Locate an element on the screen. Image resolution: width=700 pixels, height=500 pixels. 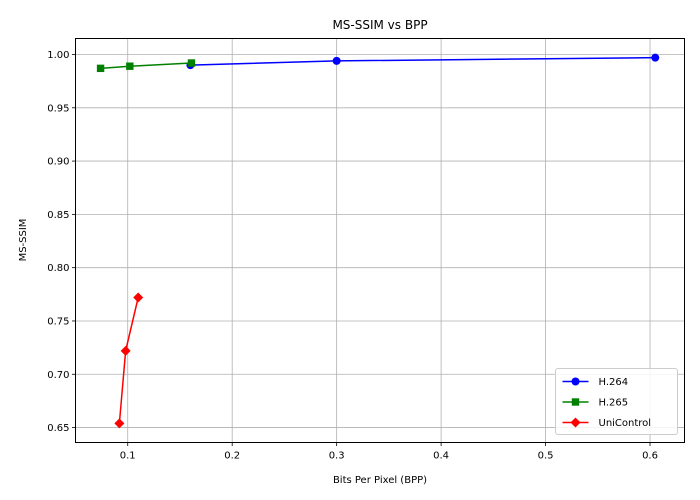
legend-box is located at coordinates (616, 401).